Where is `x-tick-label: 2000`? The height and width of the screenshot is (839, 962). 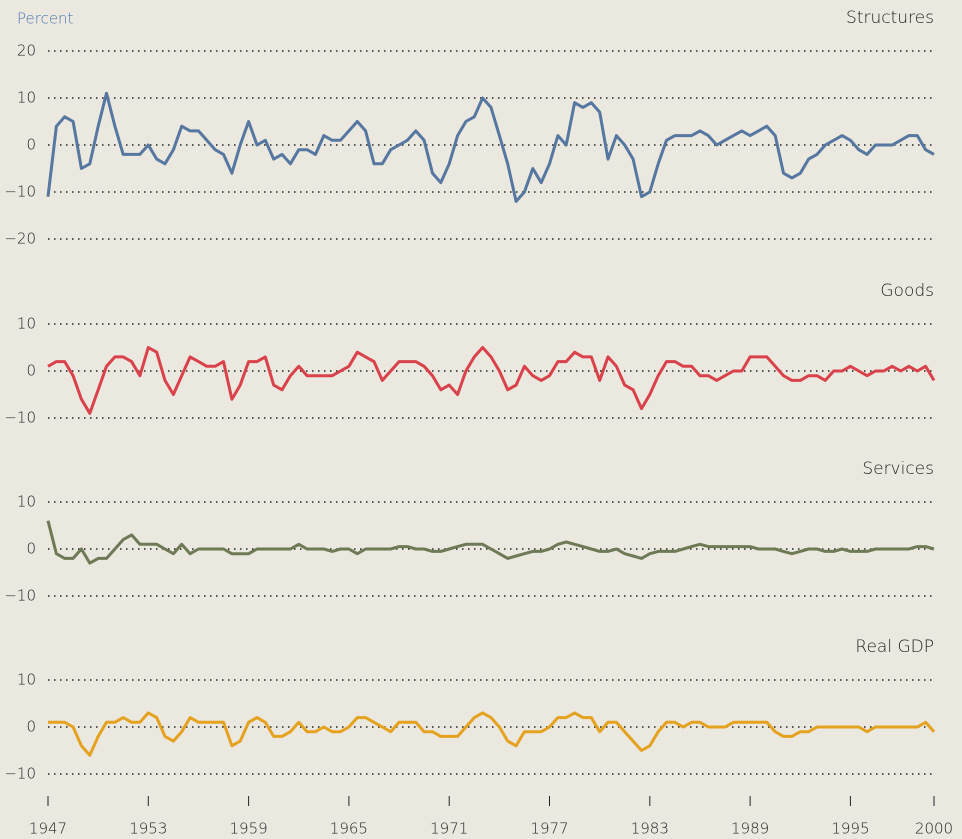
x-tick-label: 2000 is located at coordinates (934, 829).